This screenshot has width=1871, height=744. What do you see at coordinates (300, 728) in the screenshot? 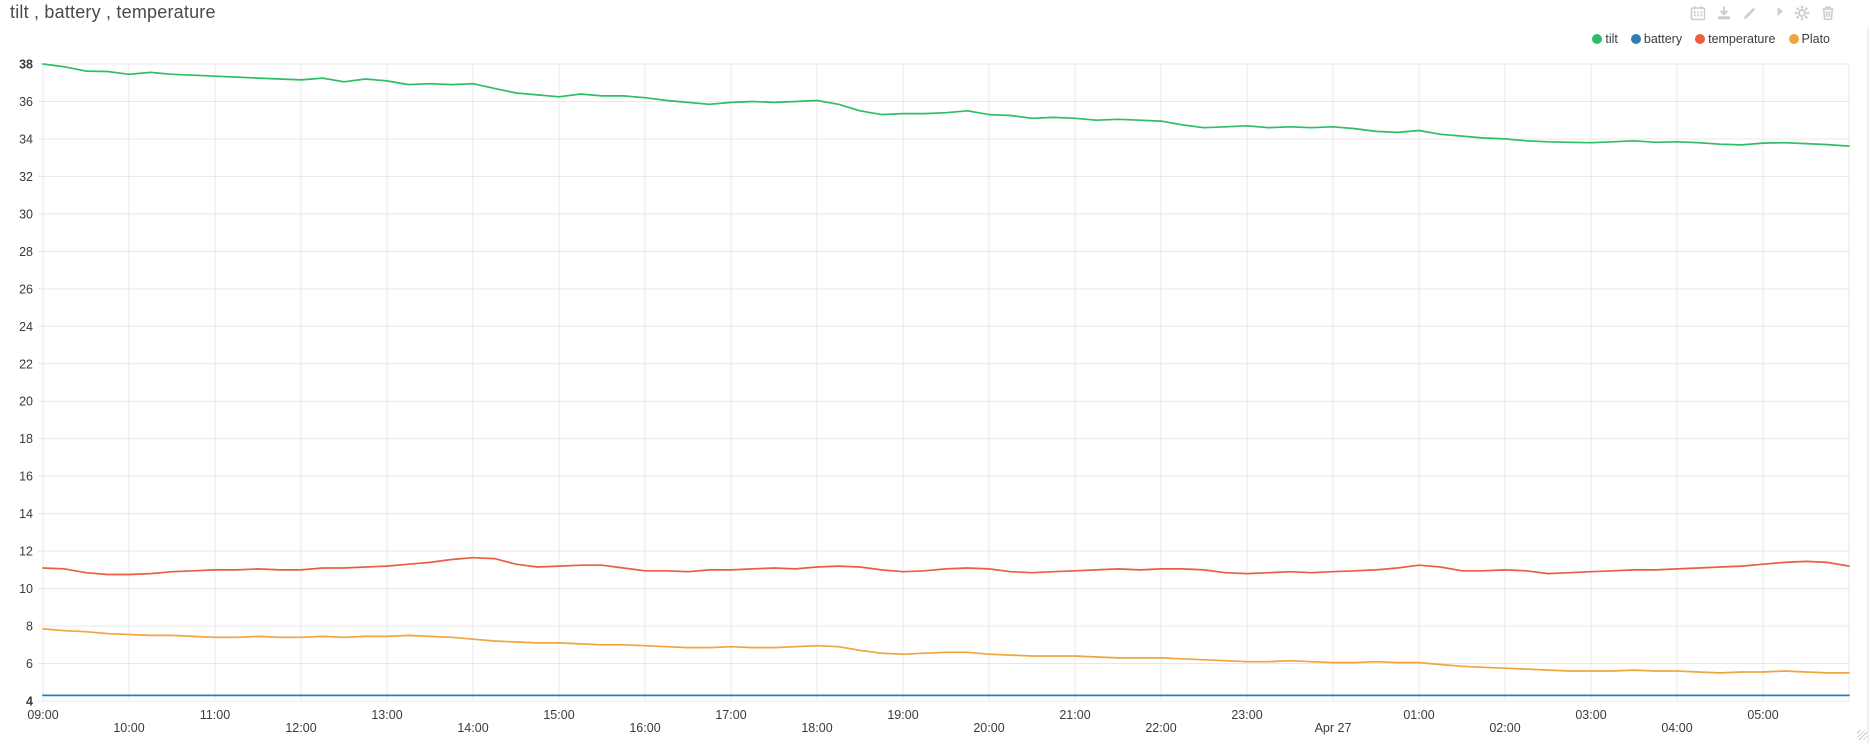
I see `x-tick-label: 12:00` at bounding box center [300, 728].